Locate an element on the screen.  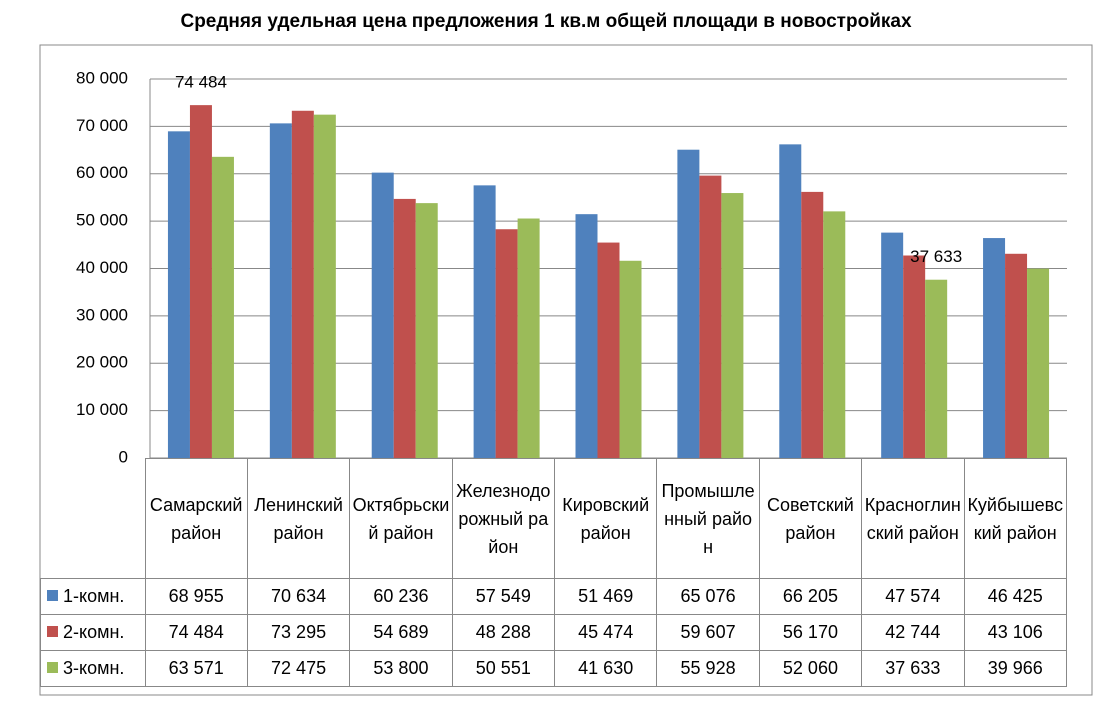
category-label: Октябрьский район is located at coordinates (401, 518).